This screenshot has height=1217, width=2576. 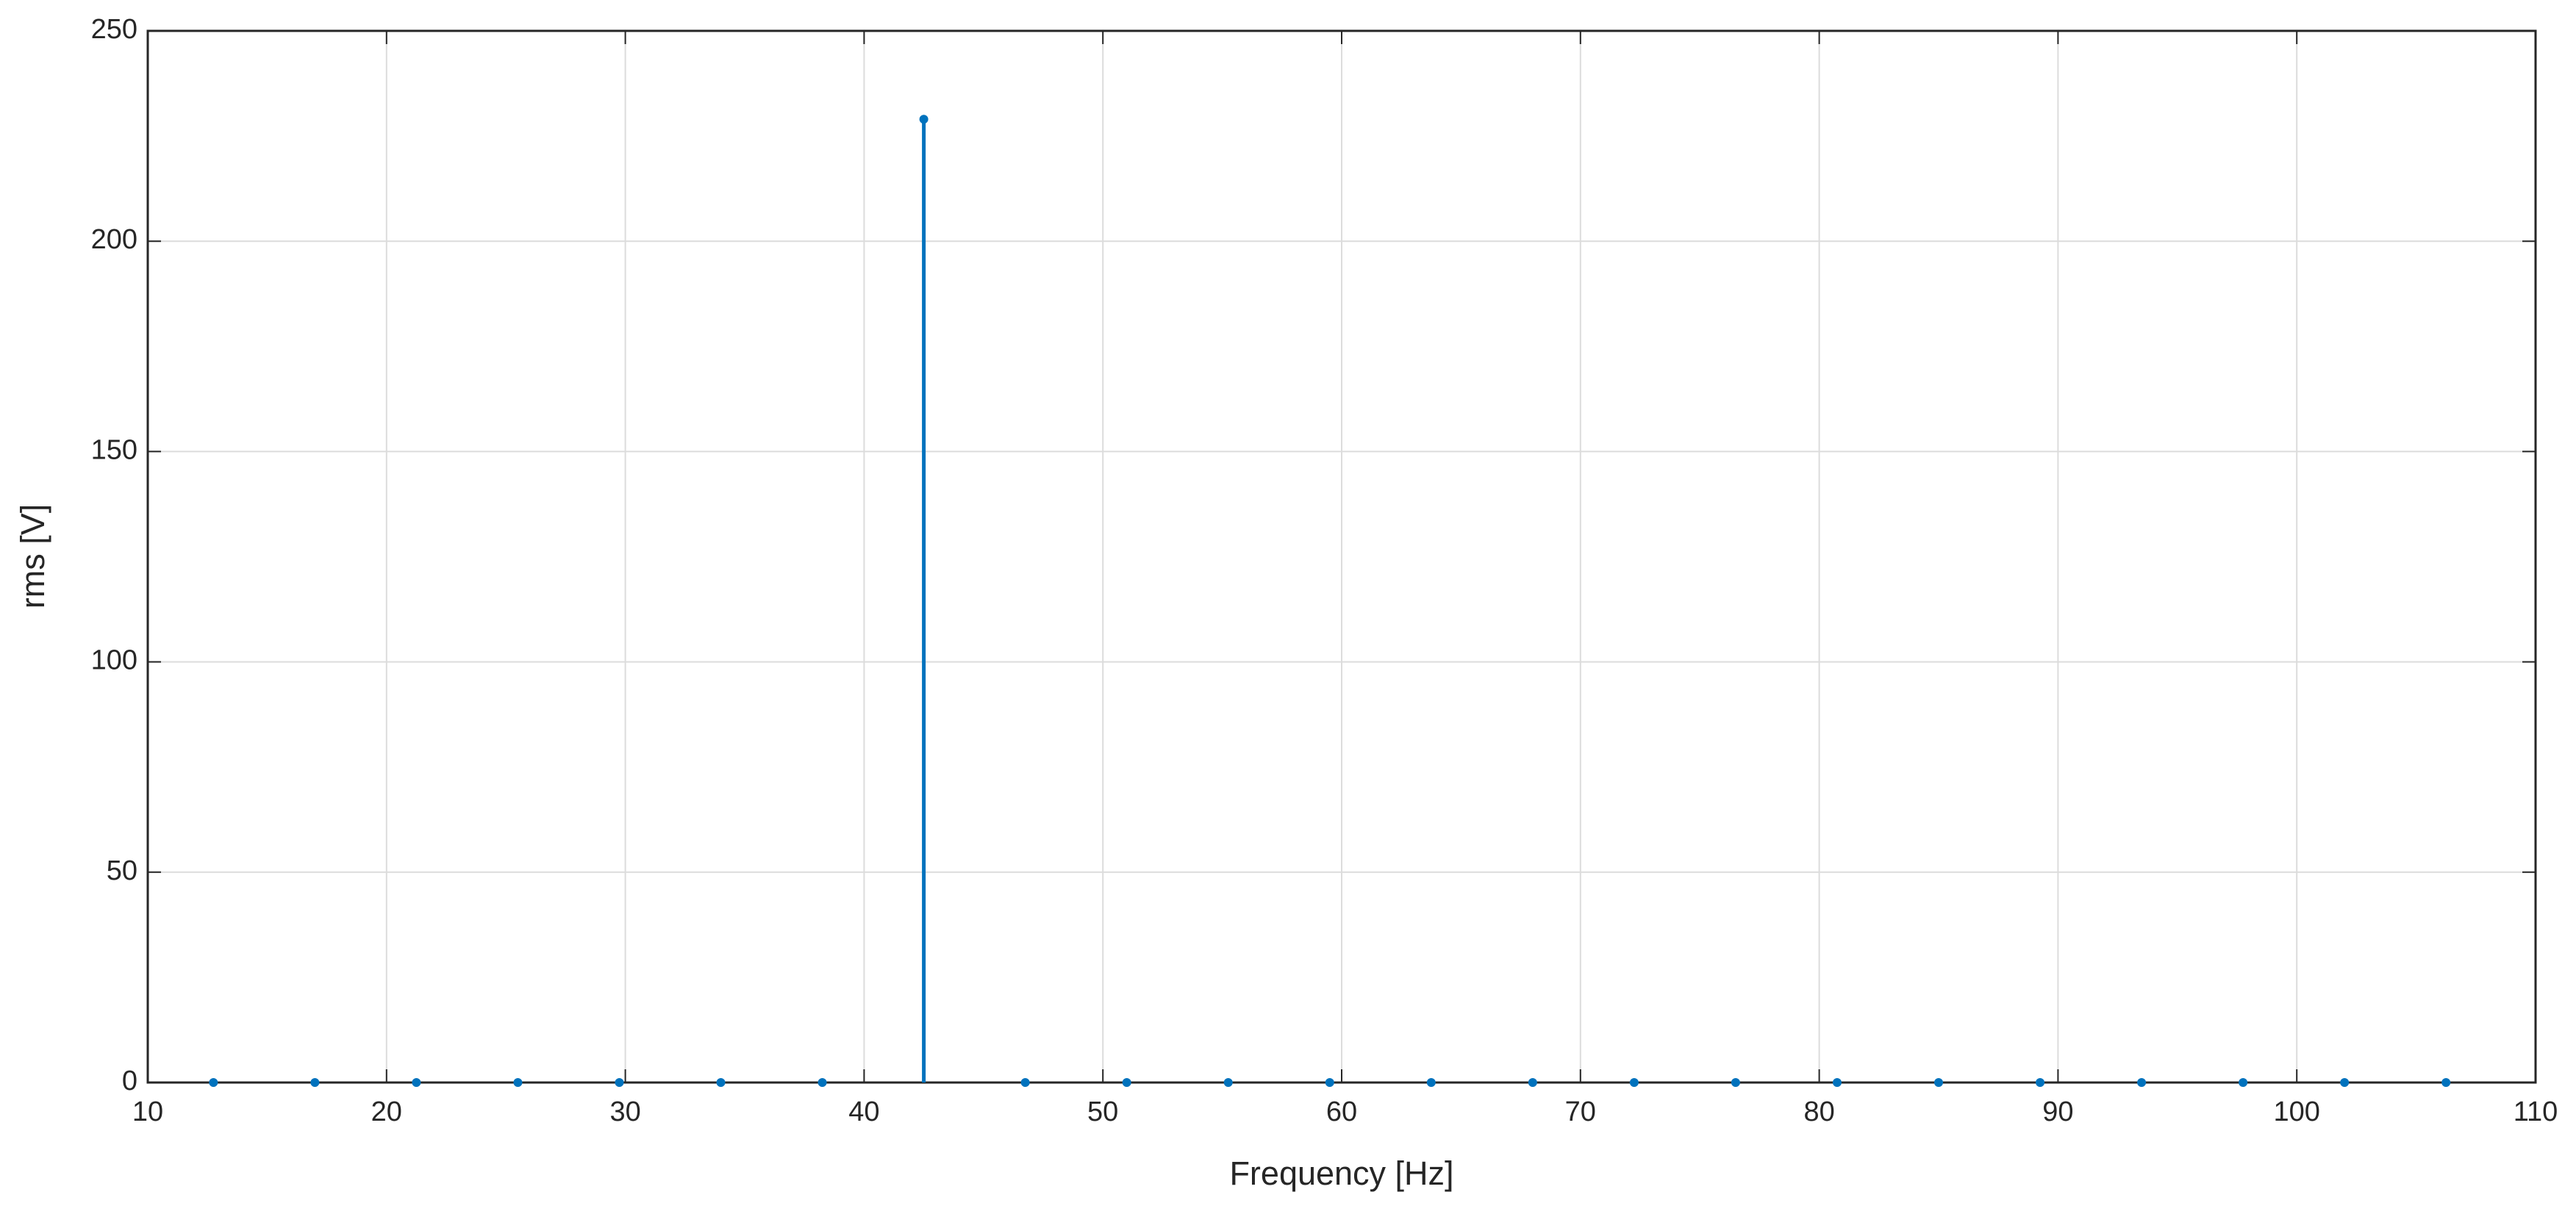 I want to click on y-axis-label: rms [V], so click(x=32, y=556).